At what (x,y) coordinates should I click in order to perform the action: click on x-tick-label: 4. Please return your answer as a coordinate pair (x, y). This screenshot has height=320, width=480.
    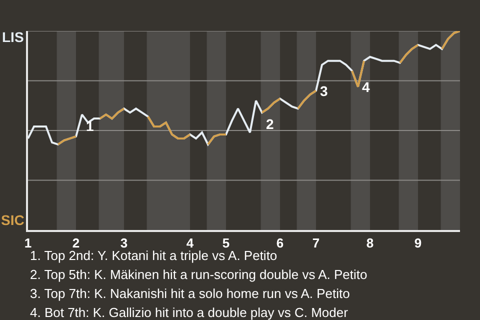
    Looking at the image, I should click on (190, 243).